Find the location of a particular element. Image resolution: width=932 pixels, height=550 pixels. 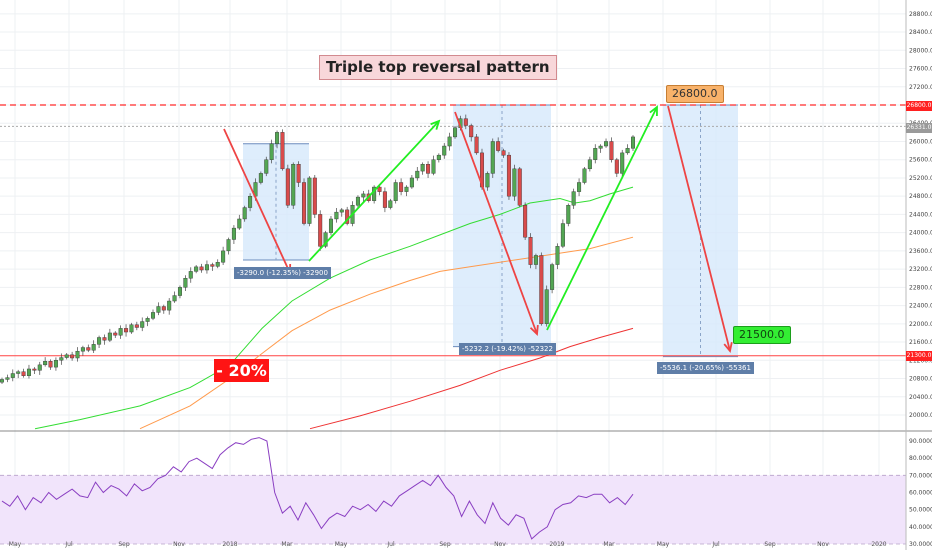

y-tick-label: 21600.0 is located at coordinates (920, 342).